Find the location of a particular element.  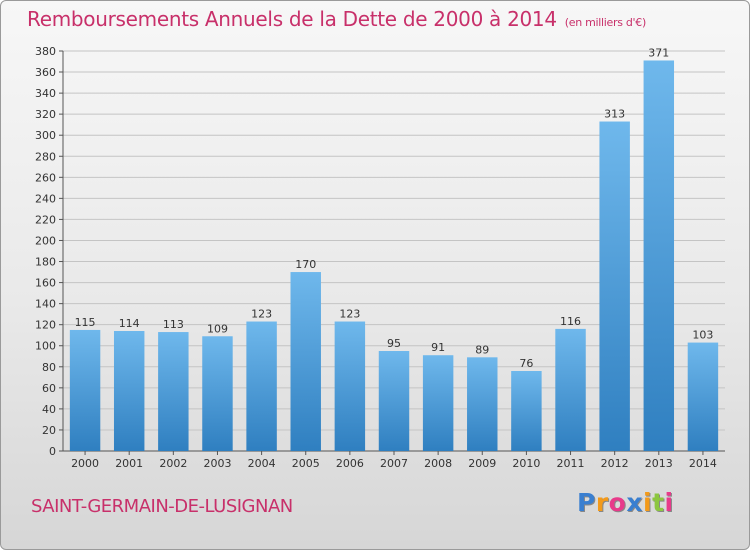

x-tick-label-2014: 2014 is located at coordinates (703, 463).